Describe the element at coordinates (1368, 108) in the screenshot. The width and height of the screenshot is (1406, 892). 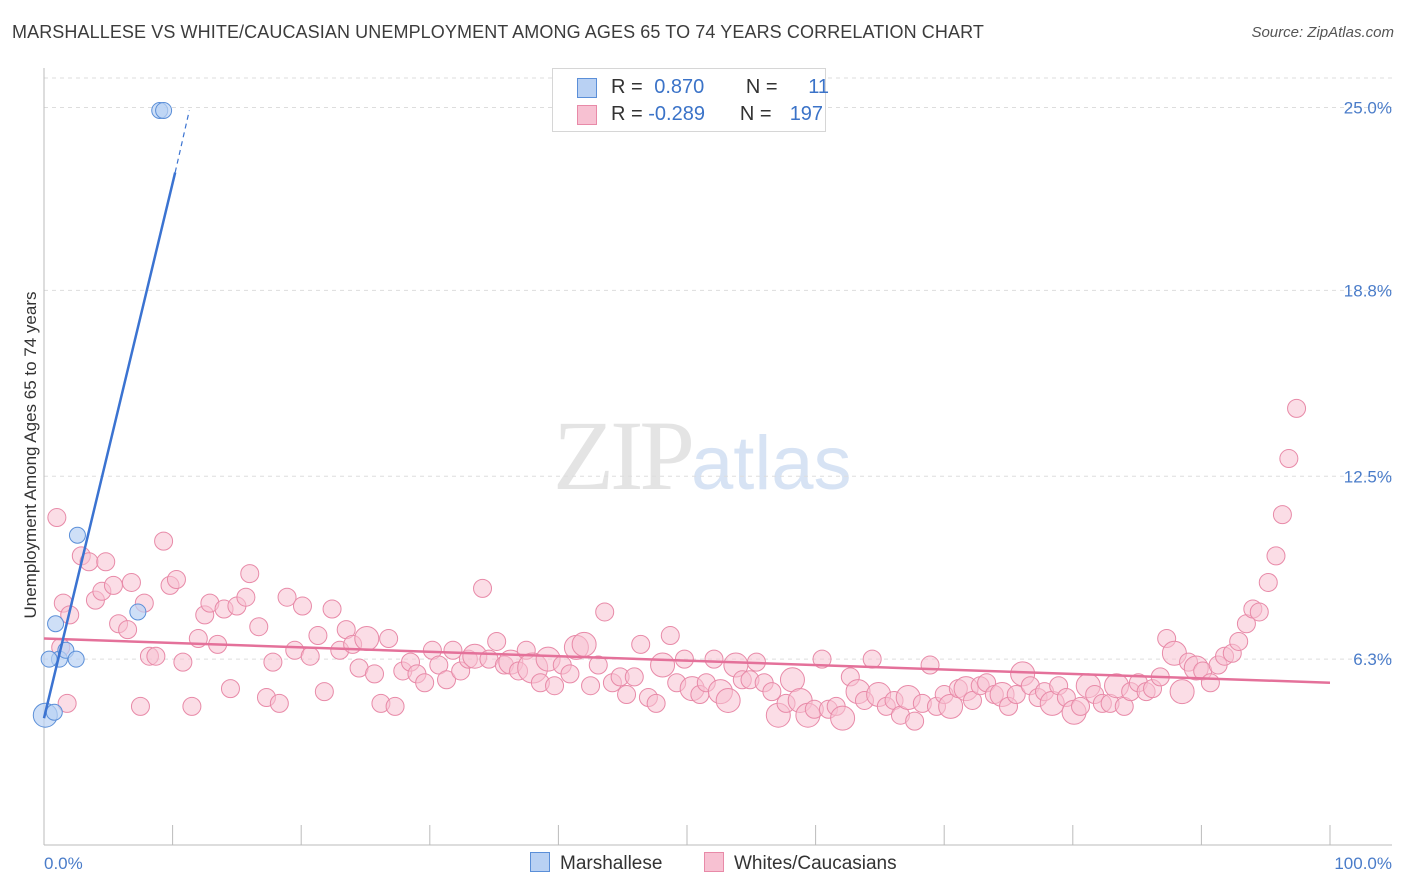
I see `y-tick-label: 25.0%` at that location.